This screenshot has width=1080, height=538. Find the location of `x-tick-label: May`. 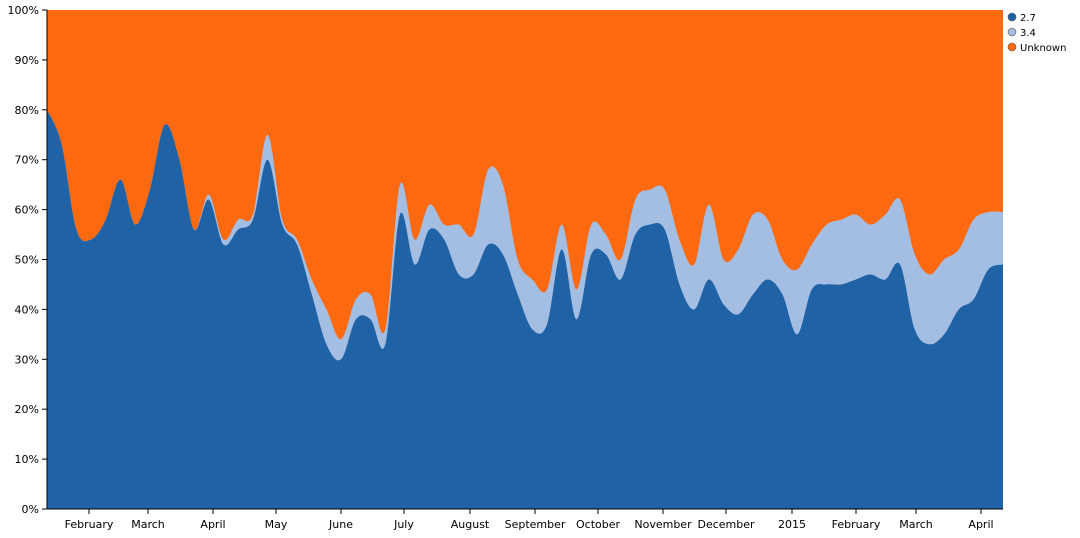

x-tick-label: May is located at coordinates (276, 524).